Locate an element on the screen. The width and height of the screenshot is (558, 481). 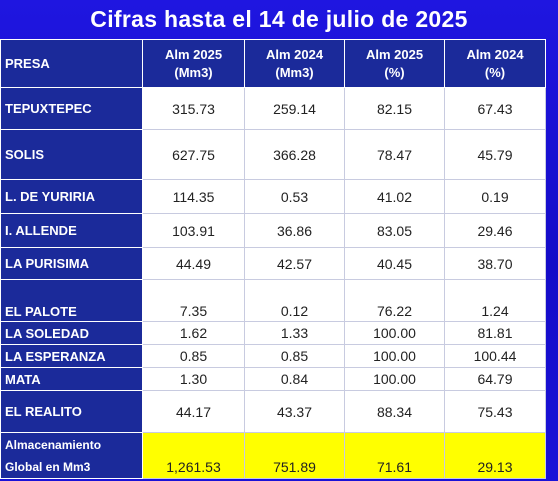
header-alm-2024-mm3: Alm 2024 (Mm3) is located at coordinates (294, 63).